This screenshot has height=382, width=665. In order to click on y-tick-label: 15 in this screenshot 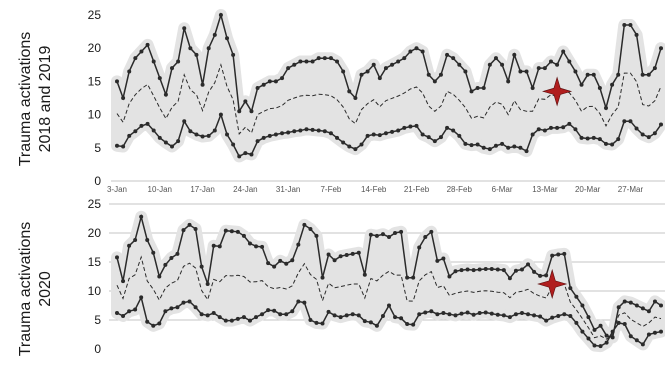, I will do `click(95, 262)`.